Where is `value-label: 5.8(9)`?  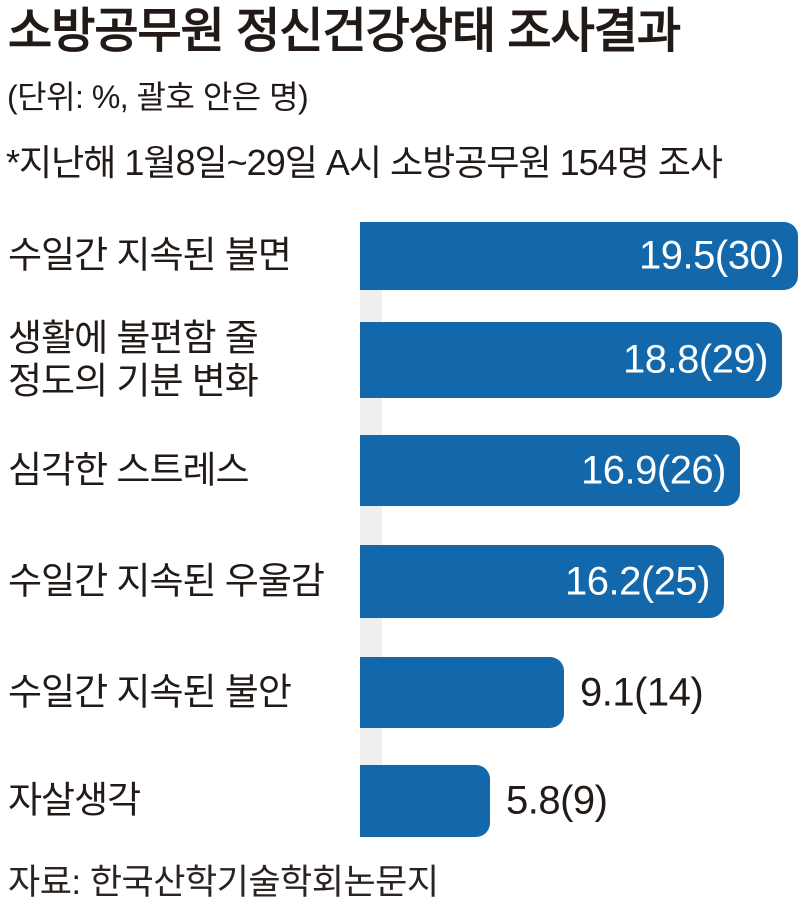 value-label: 5.8(9) is located at coordinates (557, 800).